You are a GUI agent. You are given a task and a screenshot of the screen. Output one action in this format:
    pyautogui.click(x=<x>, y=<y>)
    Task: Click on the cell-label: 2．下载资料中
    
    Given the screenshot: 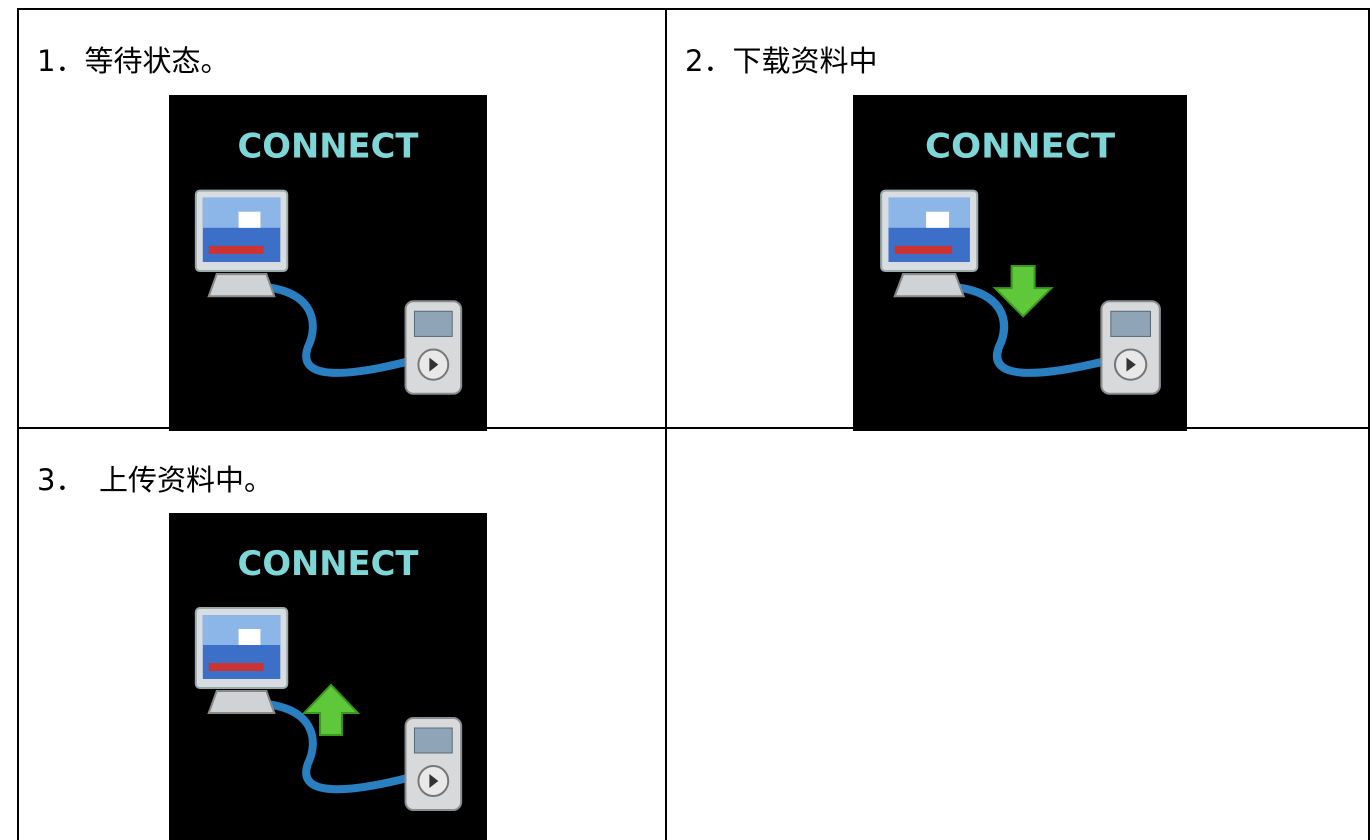 What is the action you would take?
    pyautogui.click(x=781, y=61)
    